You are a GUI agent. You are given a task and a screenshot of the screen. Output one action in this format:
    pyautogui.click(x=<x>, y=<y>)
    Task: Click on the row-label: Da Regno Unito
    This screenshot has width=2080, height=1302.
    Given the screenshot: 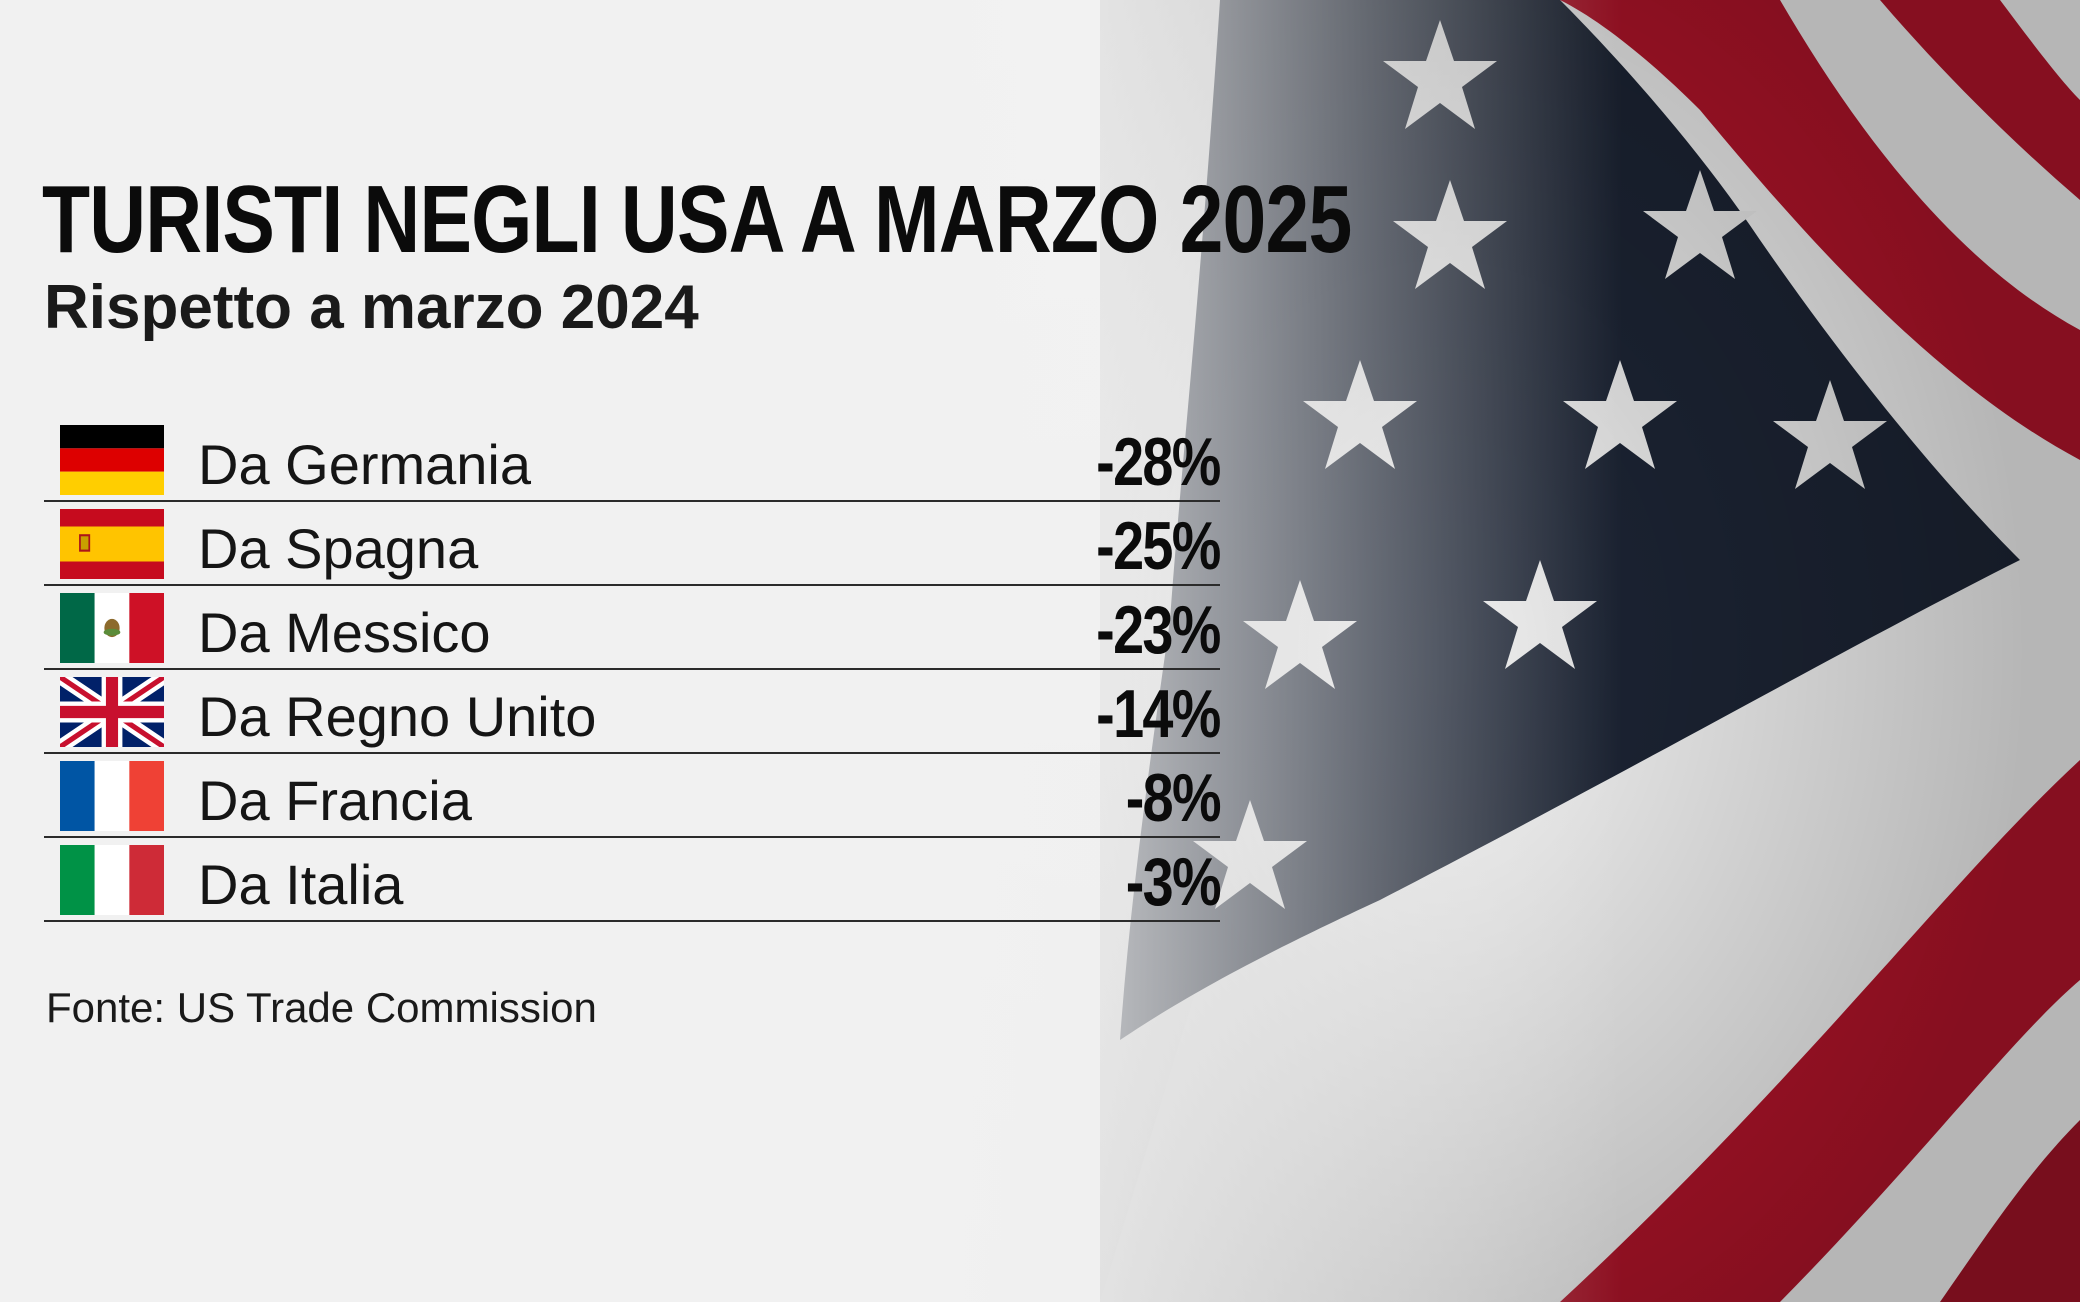 What is the action you would take?
    pyautogui.click(x=397, y=716)
    